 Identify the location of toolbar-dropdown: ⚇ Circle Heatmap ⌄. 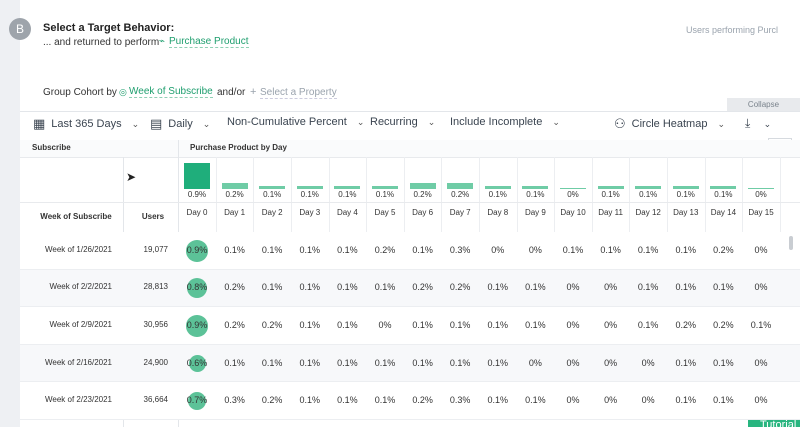
(669, 124).